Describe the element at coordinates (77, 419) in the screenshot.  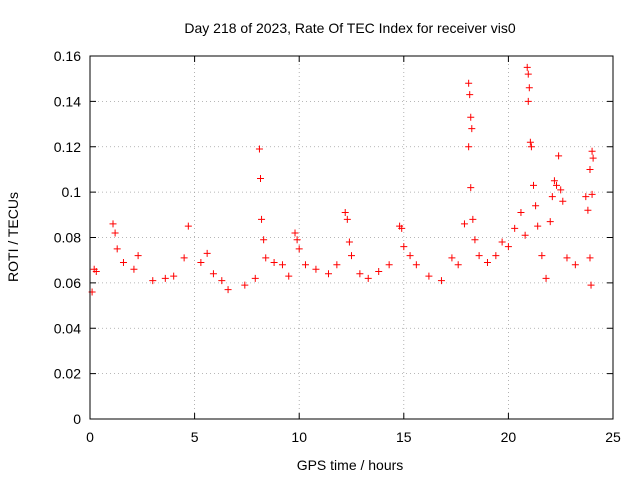
I see `y-tick-label: 0` at that location.